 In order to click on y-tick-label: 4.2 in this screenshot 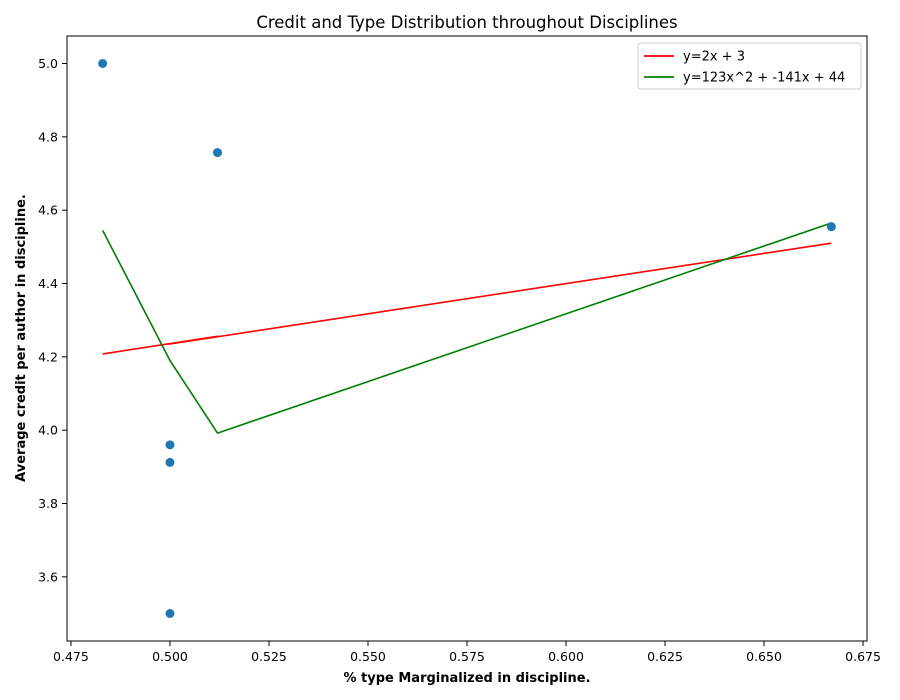, I will do `click(48, 356)`.